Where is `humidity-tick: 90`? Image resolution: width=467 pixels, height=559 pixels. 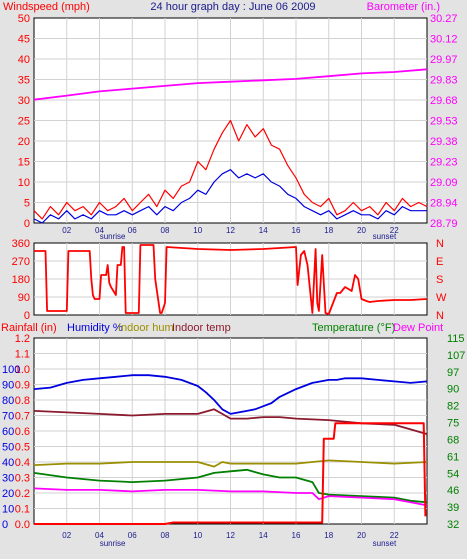 humidity-tick: 90 is located at coordinates (8, 386).